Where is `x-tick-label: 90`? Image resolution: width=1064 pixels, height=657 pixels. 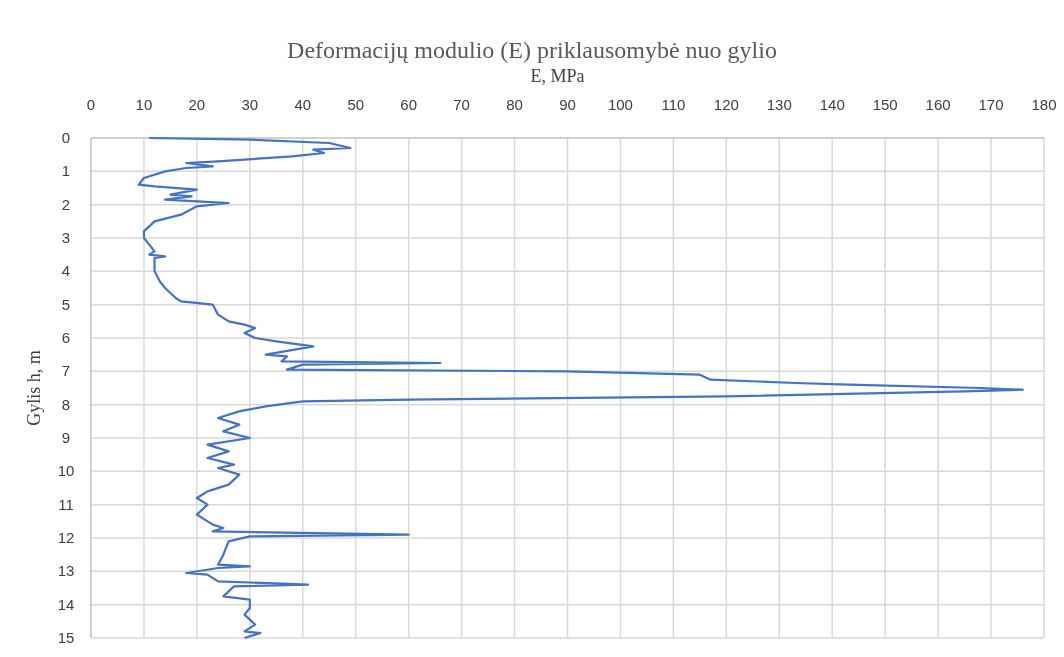
x-tick-label: 90 is located at coordinates (567, 104).